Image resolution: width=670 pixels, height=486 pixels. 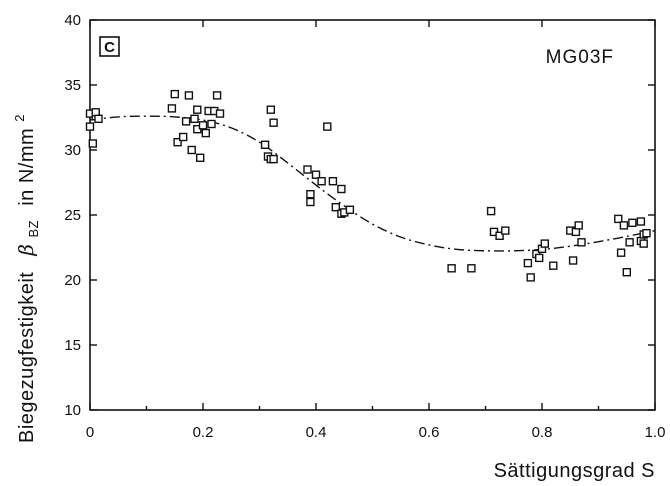 I want to click on x-axis-title: Sättigungsgrad S, so click(x=574, y=471).